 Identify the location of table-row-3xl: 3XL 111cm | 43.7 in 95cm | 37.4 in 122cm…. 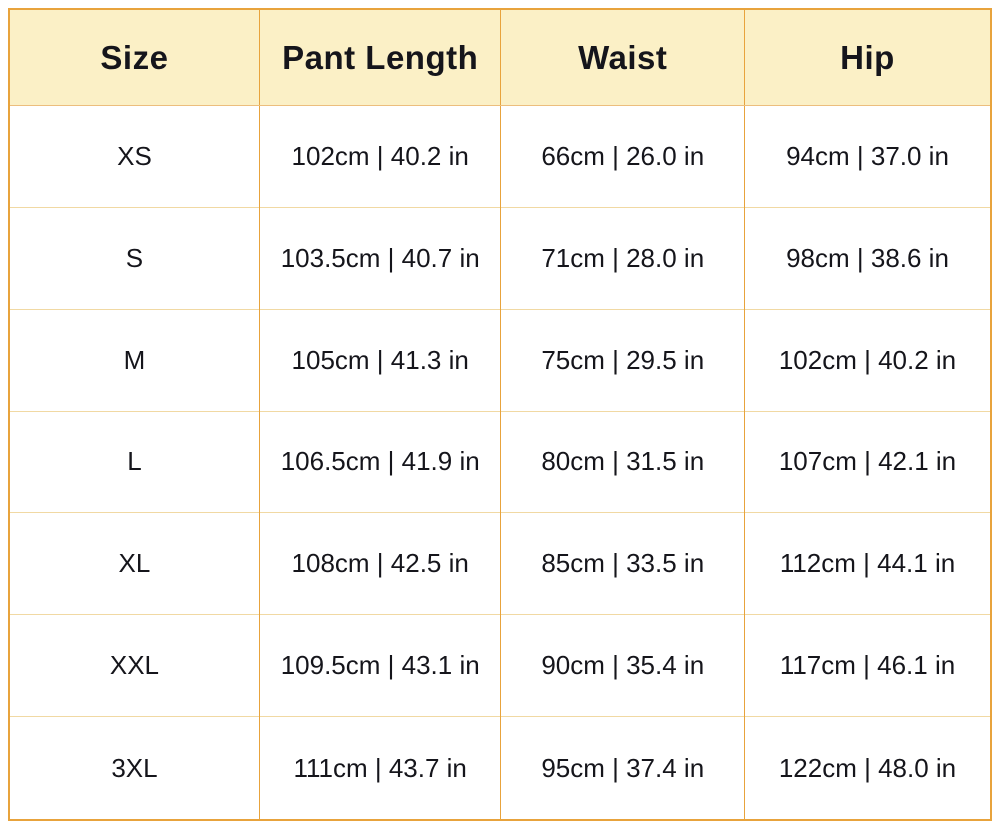
(500, 768).